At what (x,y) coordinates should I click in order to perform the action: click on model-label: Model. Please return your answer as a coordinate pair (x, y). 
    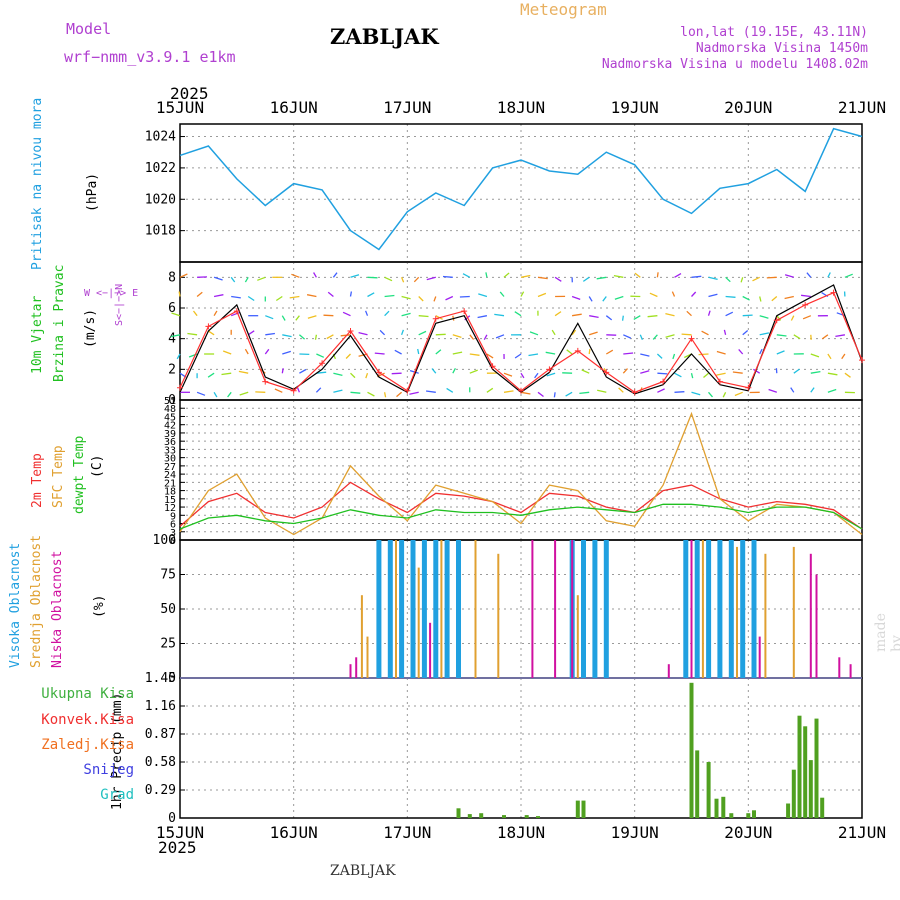
    Looking at the image, I should click on (89, 29).